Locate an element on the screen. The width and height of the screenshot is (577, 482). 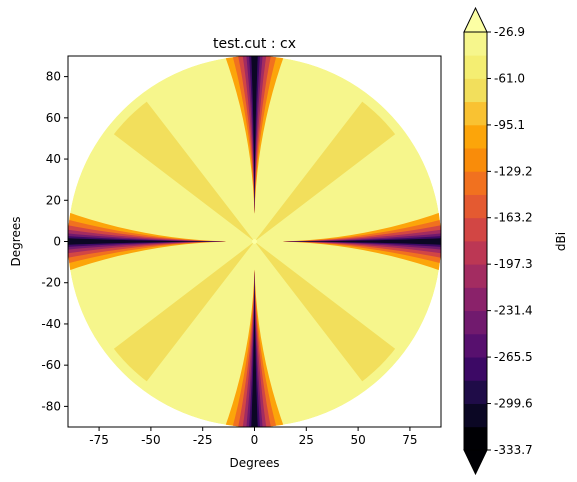
x-axis-label: Degrees is located at coordinates (255, 463).